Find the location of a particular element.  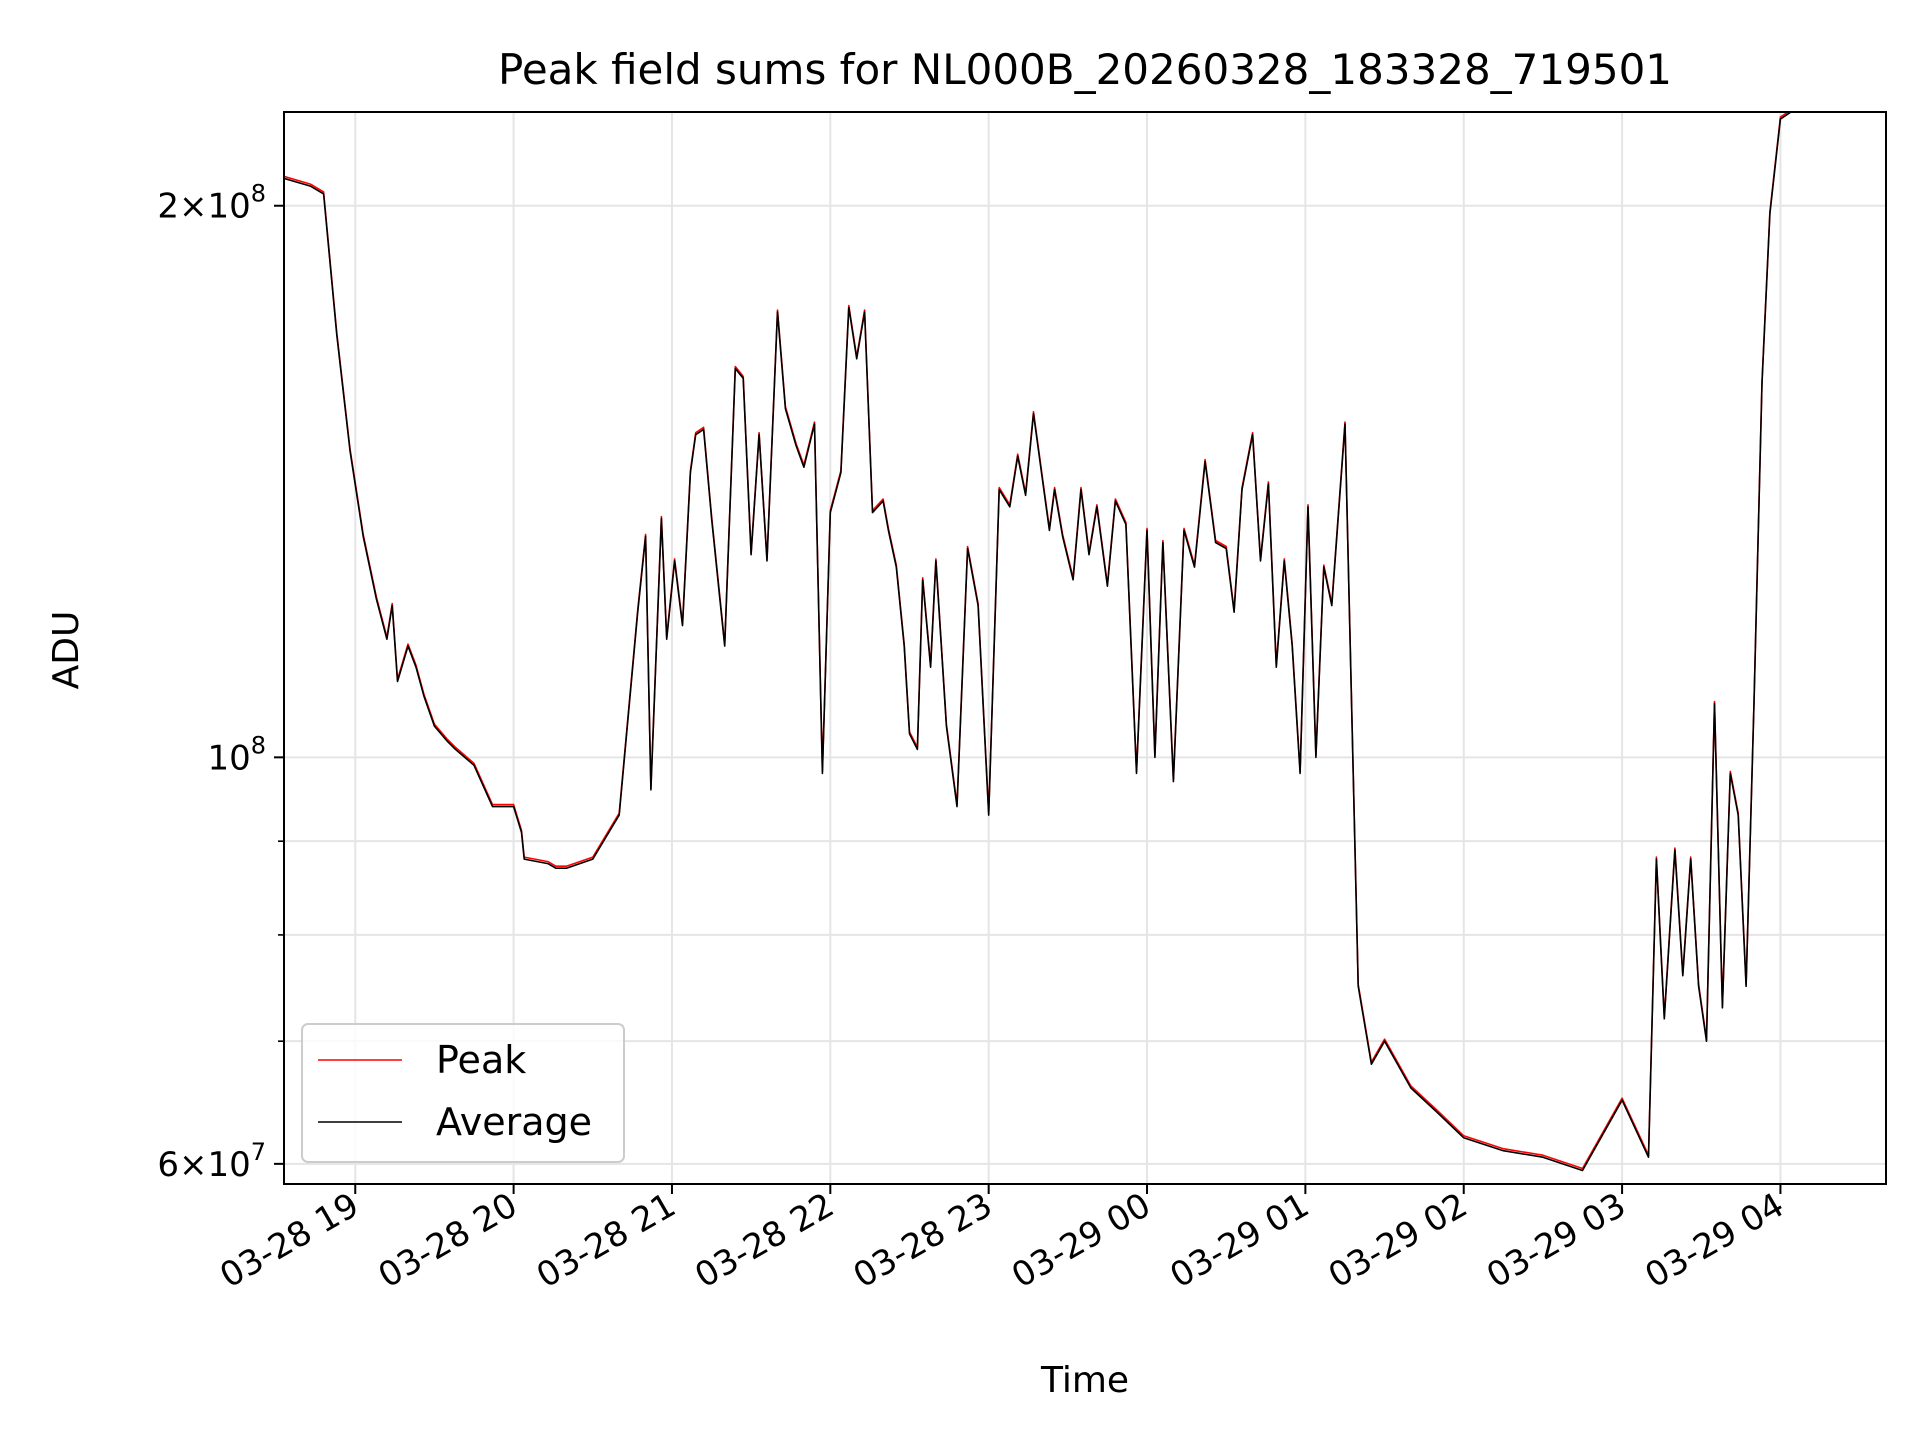

legend-box is located at coordinates (463, 1093).